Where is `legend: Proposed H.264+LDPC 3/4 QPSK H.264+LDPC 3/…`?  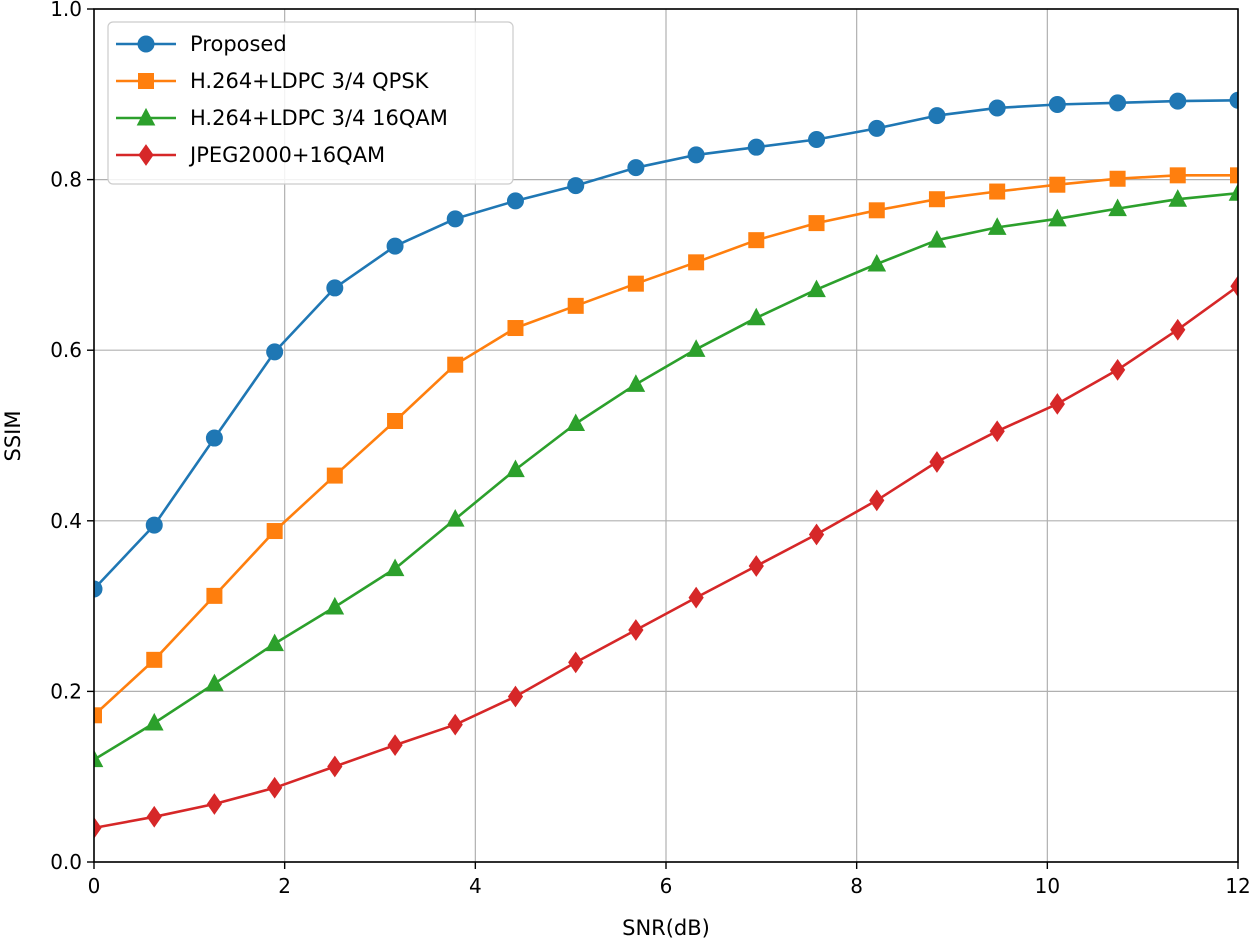
legend: Proposed H.264+LDPC 3/4 QPSK H.264+LDPC 3/… is located at coordinates (310, 103).